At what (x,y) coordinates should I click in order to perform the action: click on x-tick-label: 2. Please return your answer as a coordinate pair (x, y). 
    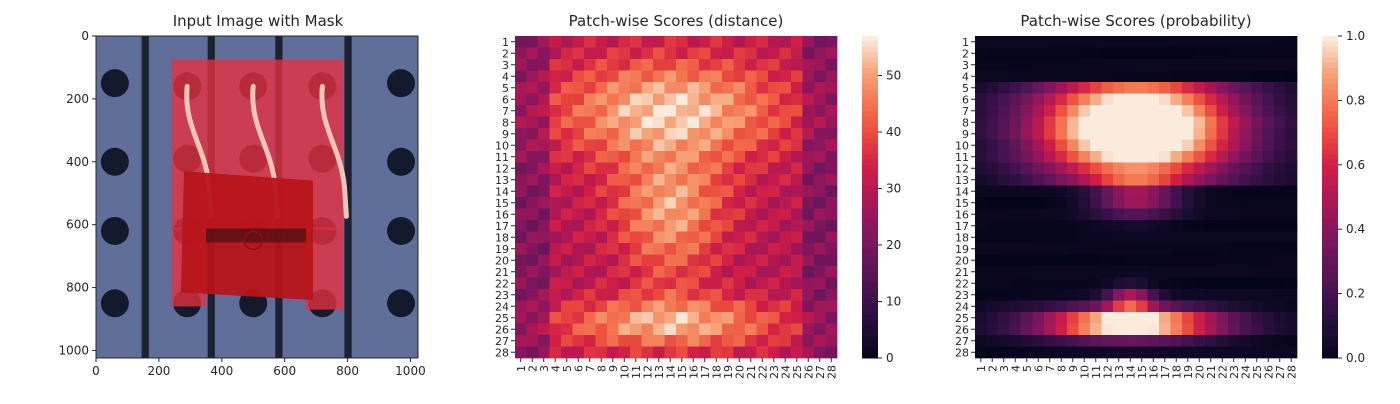
    Looking at the image, I should click on (532, 368).